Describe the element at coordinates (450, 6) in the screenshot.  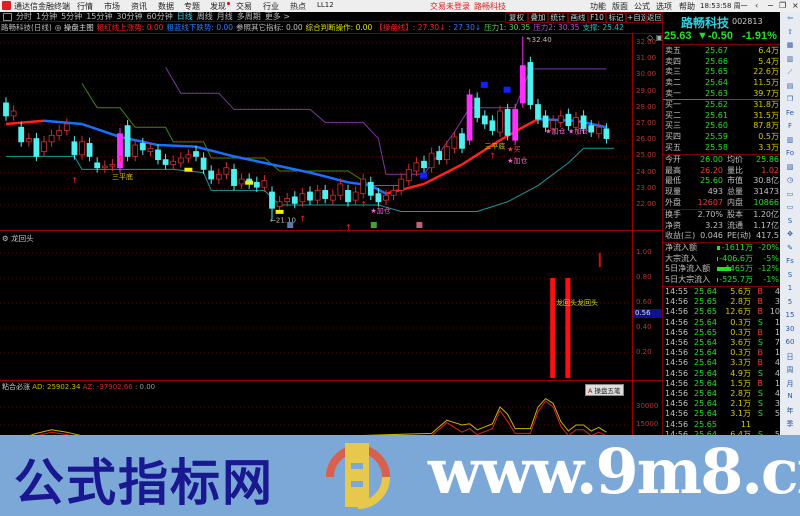
I see `login-status: 交易未登录` at that location.